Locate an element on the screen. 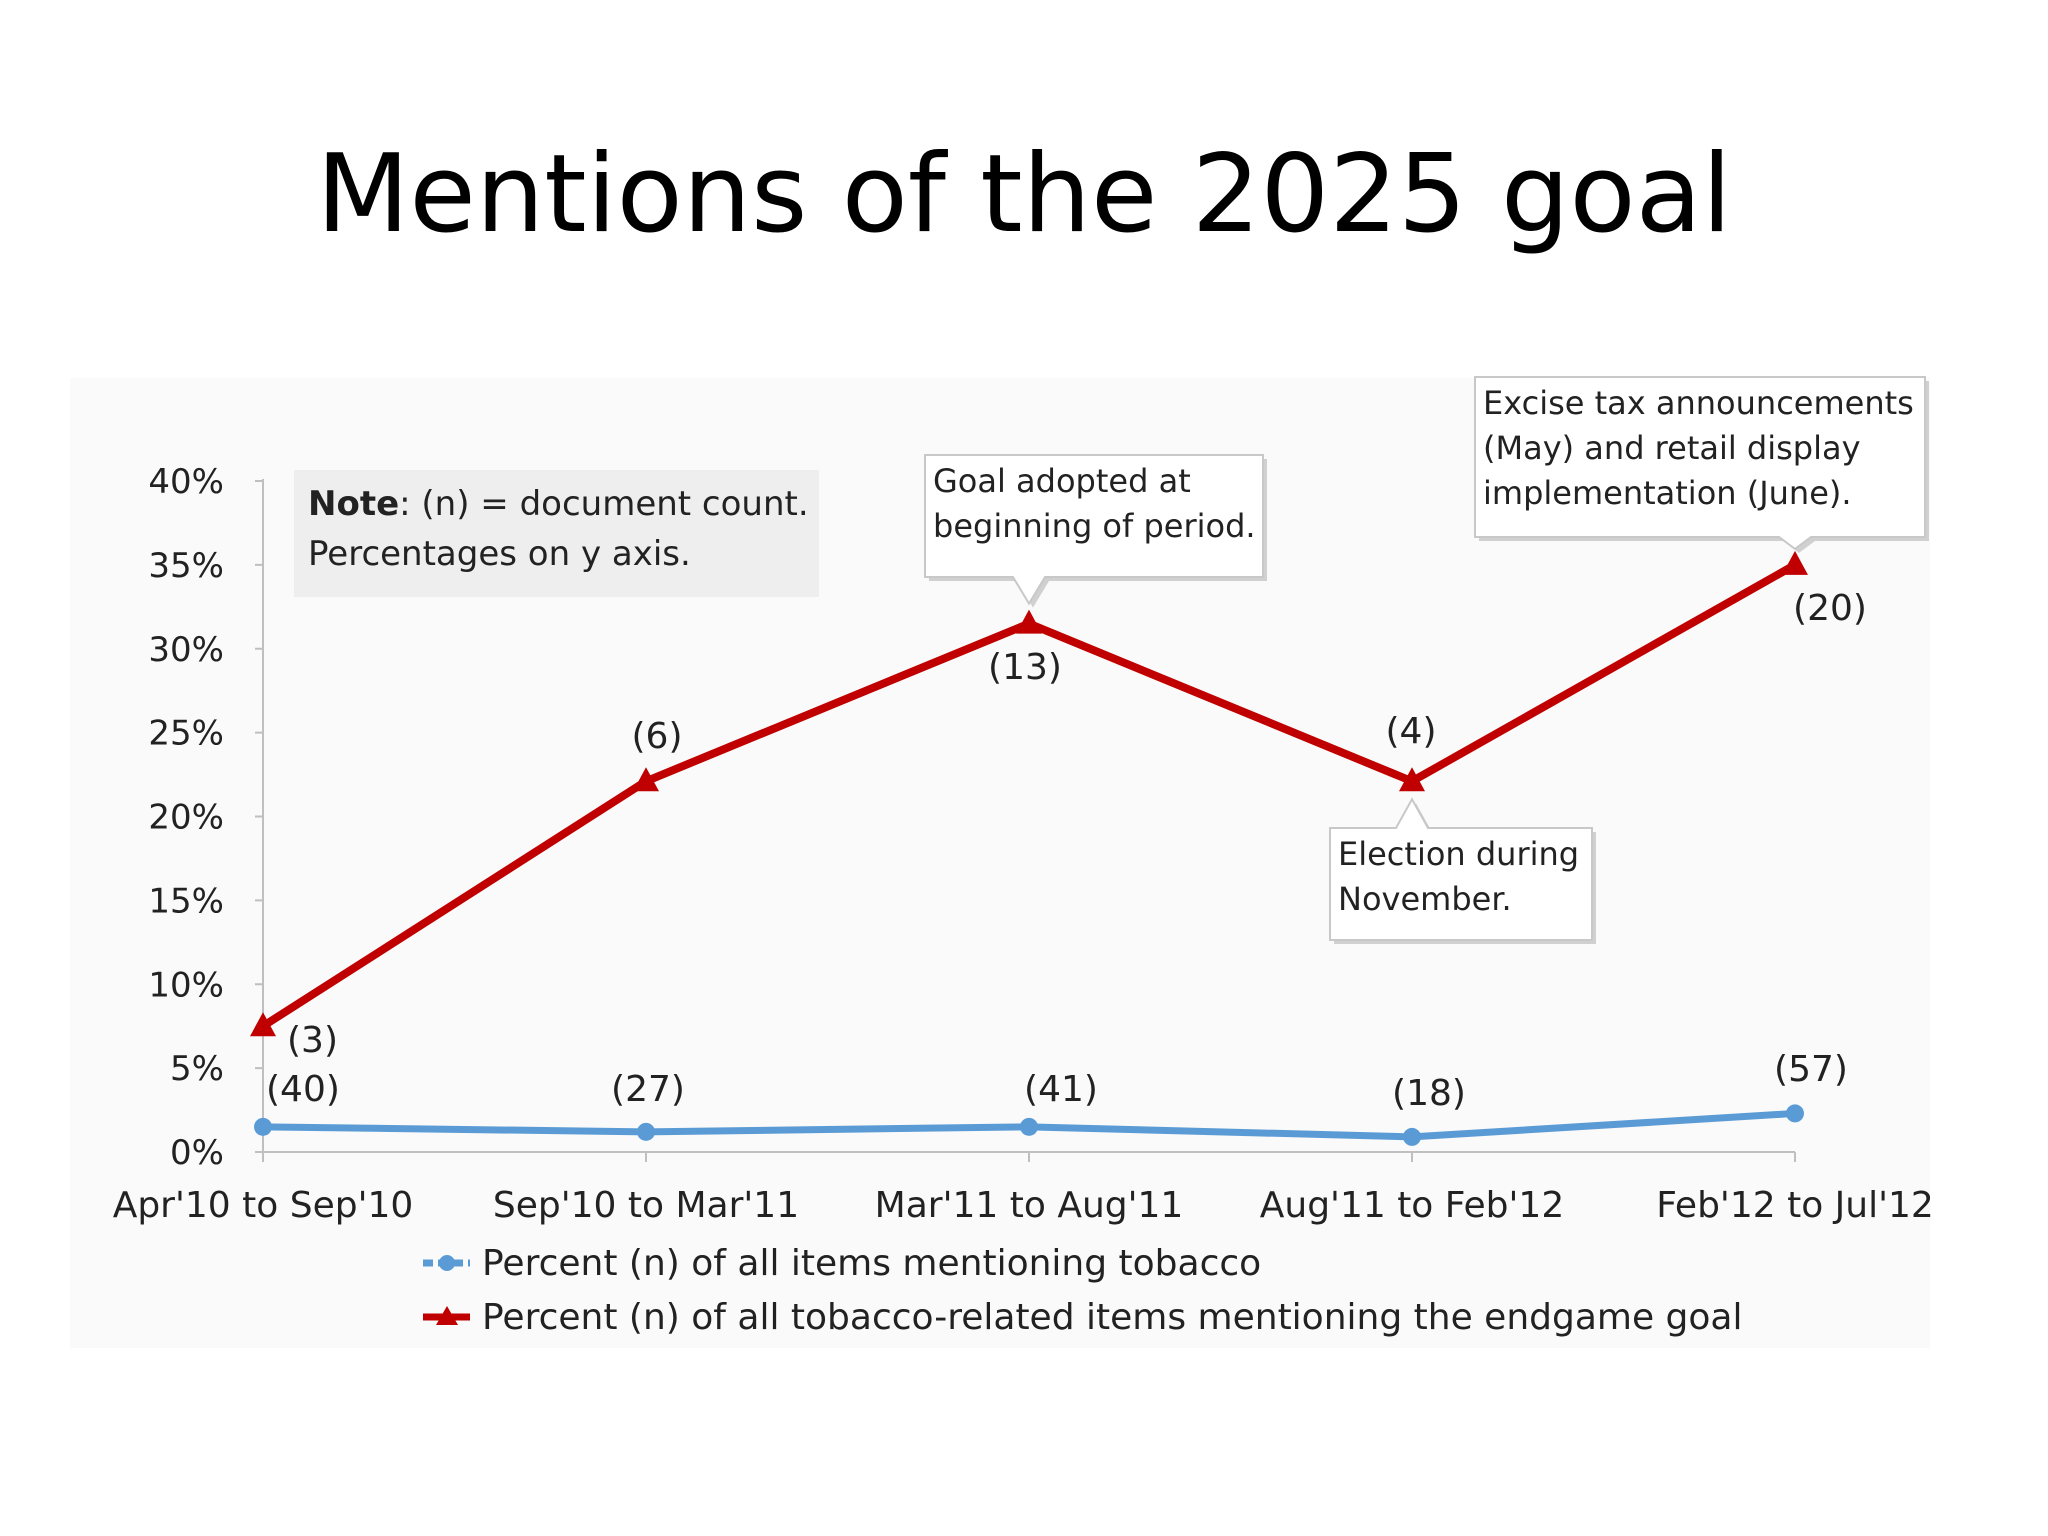 The image size is (2048, 1536). y-tick-label: 30% is located at coordinates (186, 650).